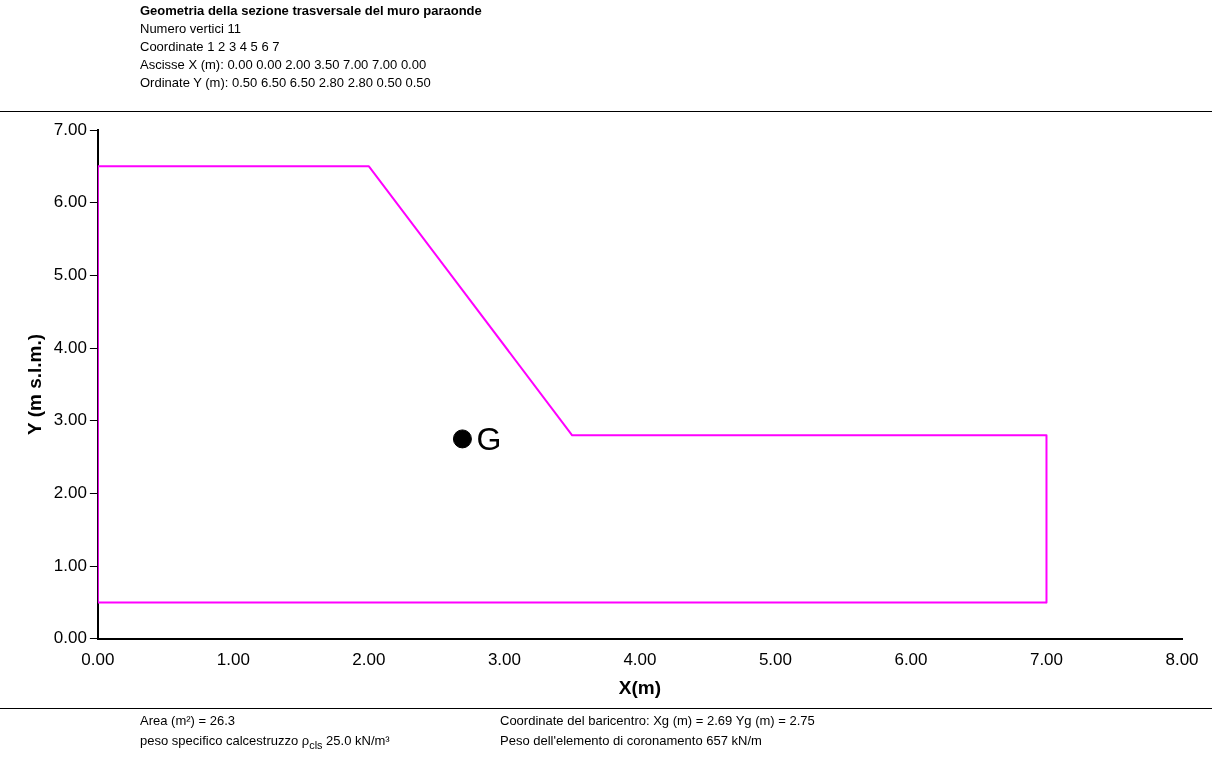 The height and width of the screenshot is (762, 1212). I want to click on y-tick-label: 7.00, so click(70, 129).